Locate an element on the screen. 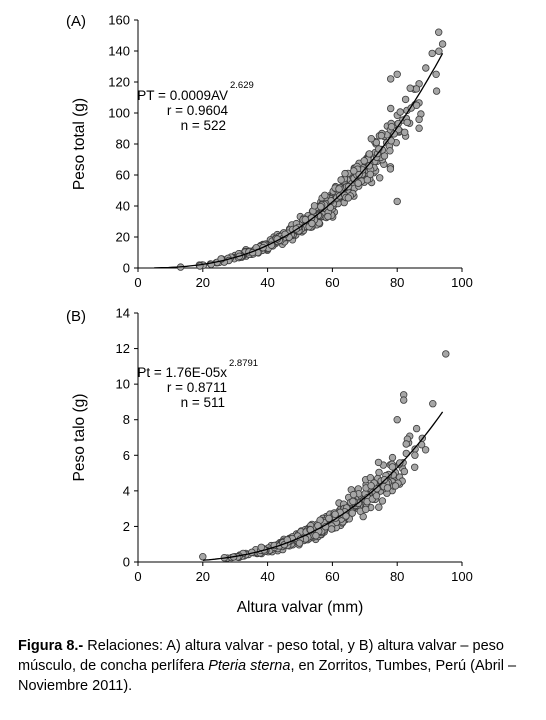  panel-a-n-value: n = 522 is located at coordinates (203, 125).